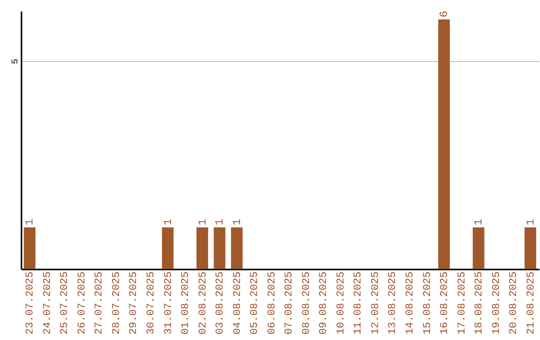  Describe the element at coordinates (203, 303) in the screenshot. I see `x-tick-label: 02.08.2025` at that location.